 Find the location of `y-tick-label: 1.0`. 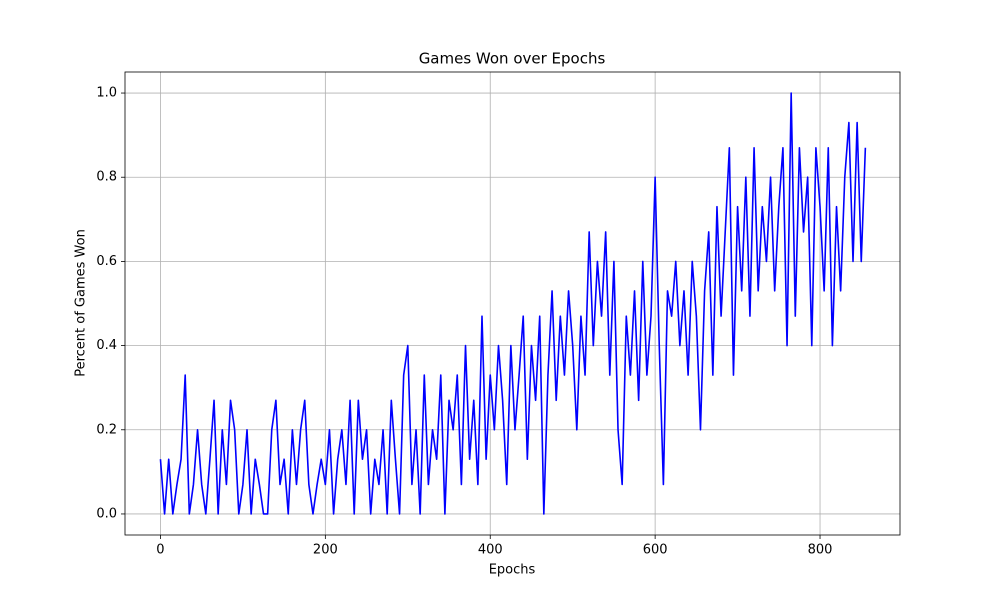

y-tick-label: 1.0 is located at coordinates (106, 93).